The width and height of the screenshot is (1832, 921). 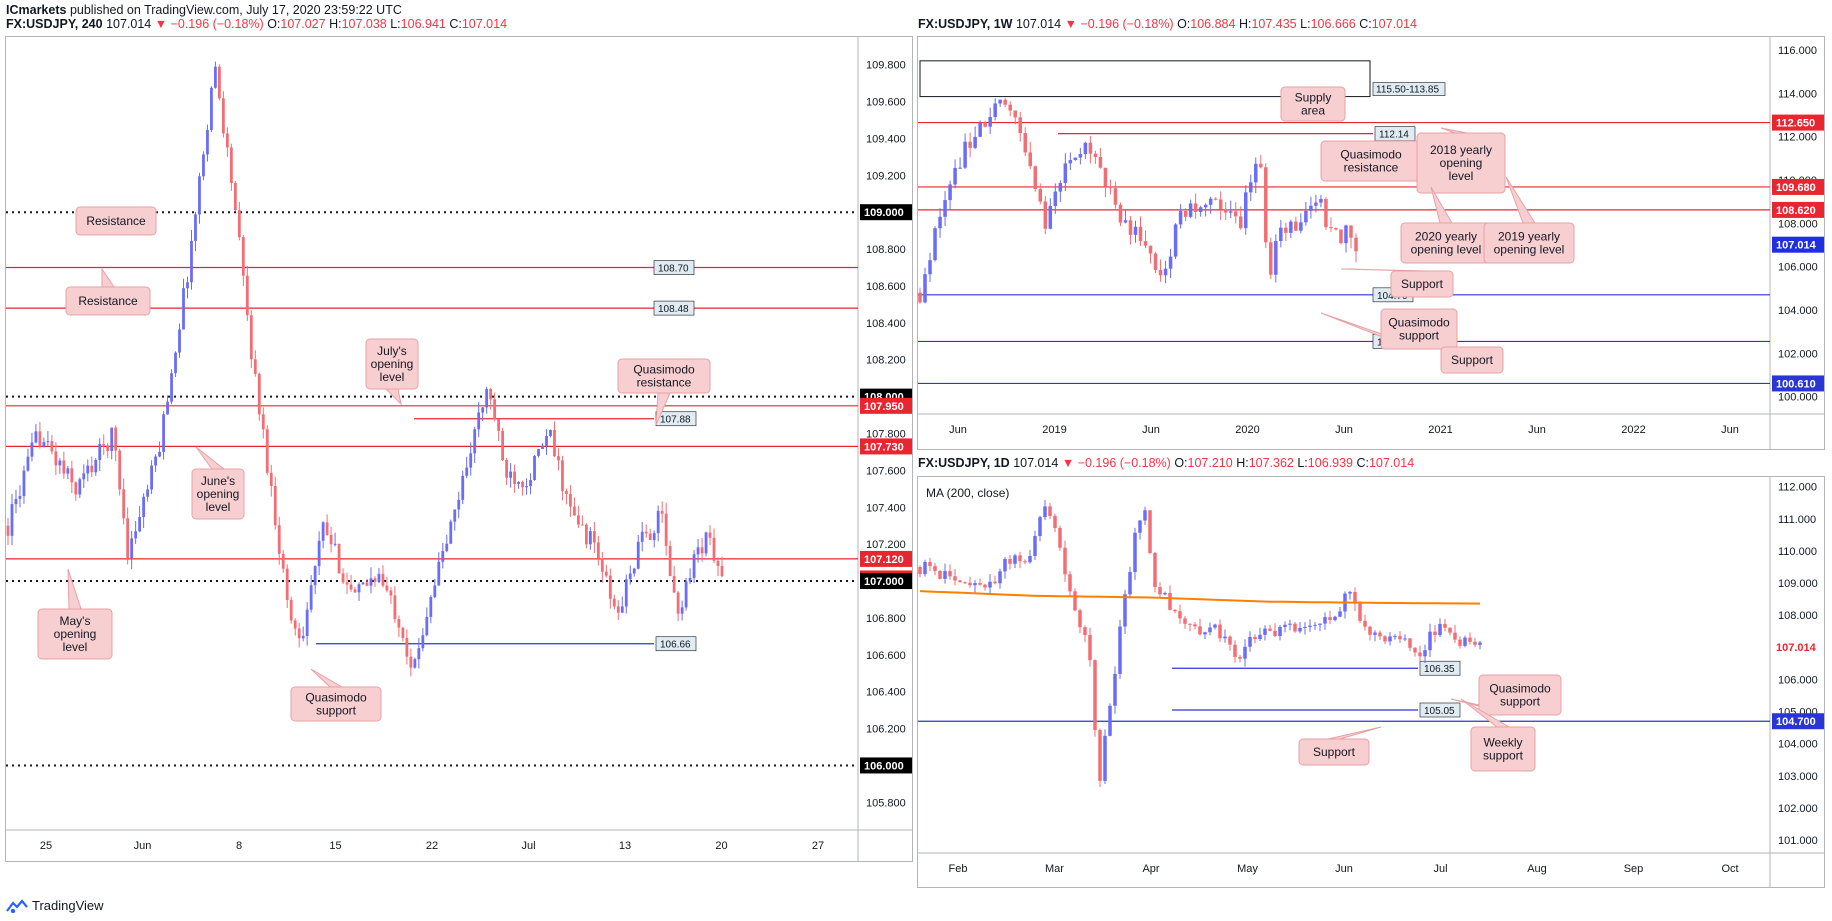 What do you see at coordinates (886, 656) in the screenshot?
I see `h4-y-tick-label: 106.600` at bounding box center [886, 656].